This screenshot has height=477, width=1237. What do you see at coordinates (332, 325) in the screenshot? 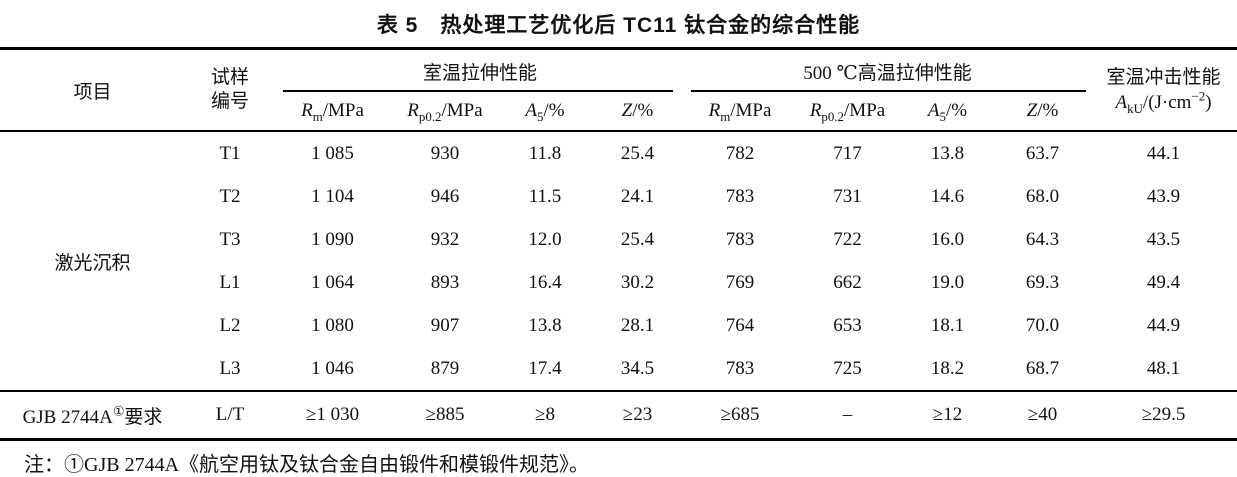
I see `table-cell: 1 080` at bounding box center [332, 325].